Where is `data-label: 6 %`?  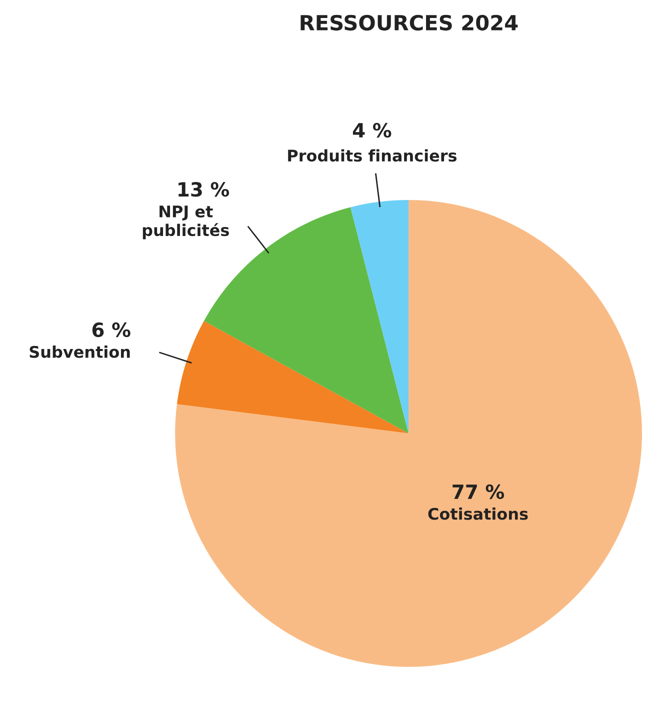
data-label: 6 % is located at coordinates (111, 330).